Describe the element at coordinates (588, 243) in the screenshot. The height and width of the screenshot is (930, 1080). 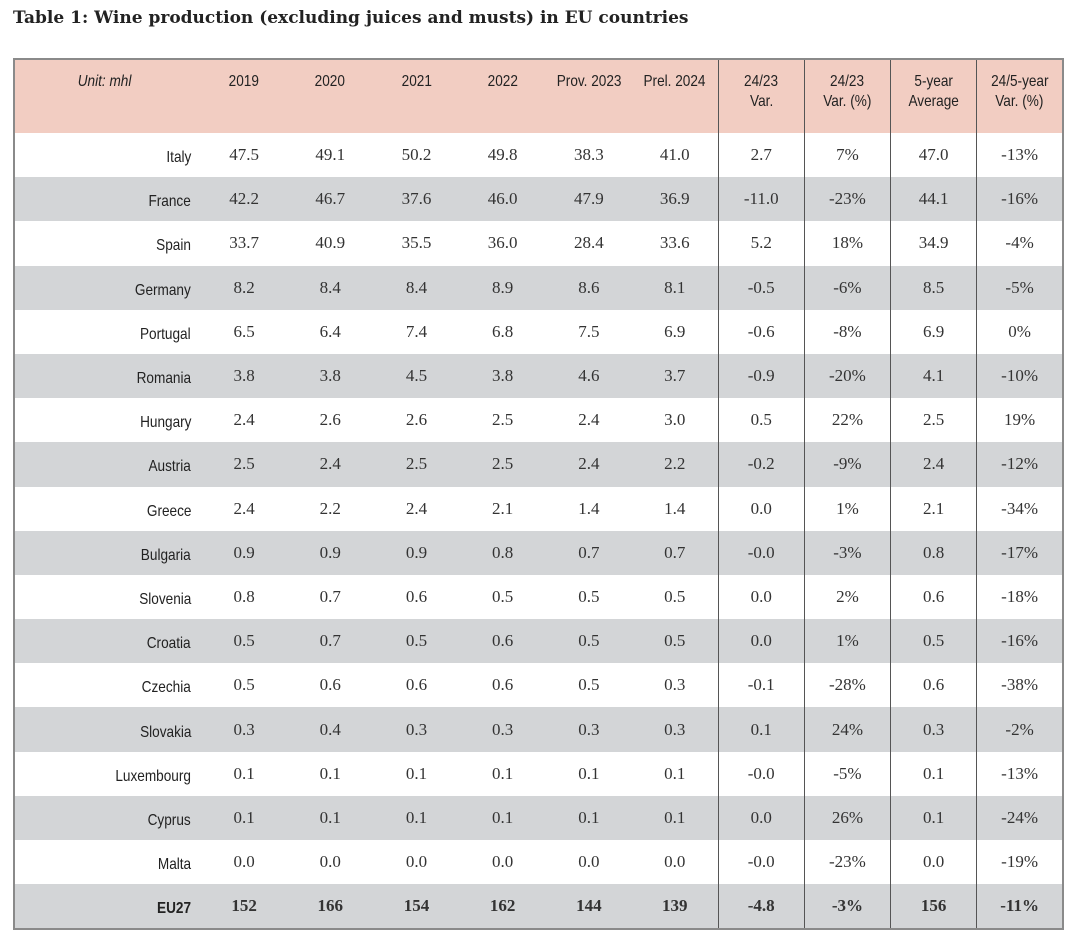
I see `table-cell: 28.4` at that location.